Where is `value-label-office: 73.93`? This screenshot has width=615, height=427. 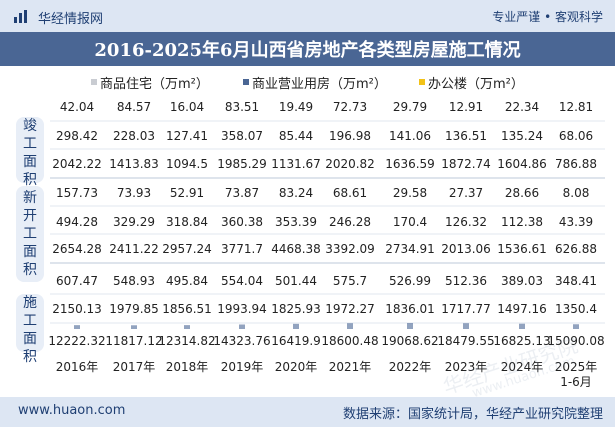 value-label-office: 73.93 is located at coordinates (134, 193).